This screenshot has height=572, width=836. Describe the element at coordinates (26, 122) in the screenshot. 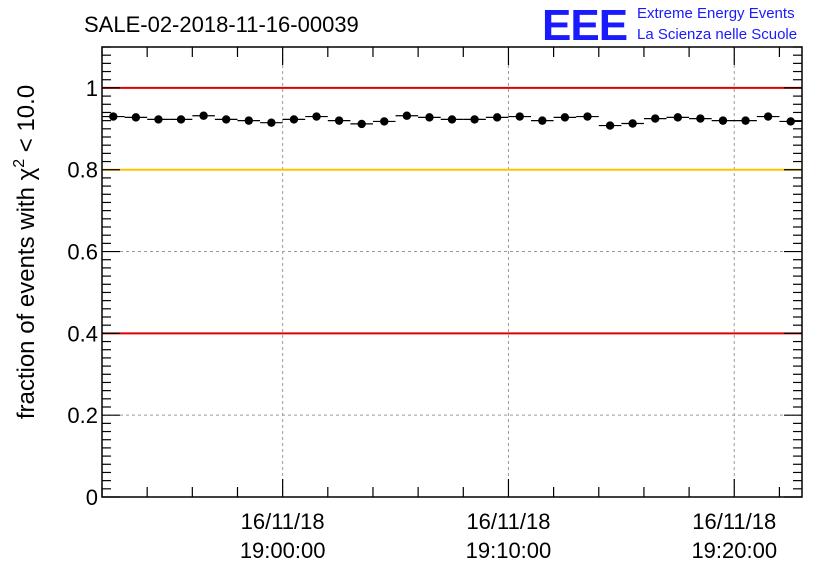

I see `y-axis-label-threshold: < 10.0` at that location.